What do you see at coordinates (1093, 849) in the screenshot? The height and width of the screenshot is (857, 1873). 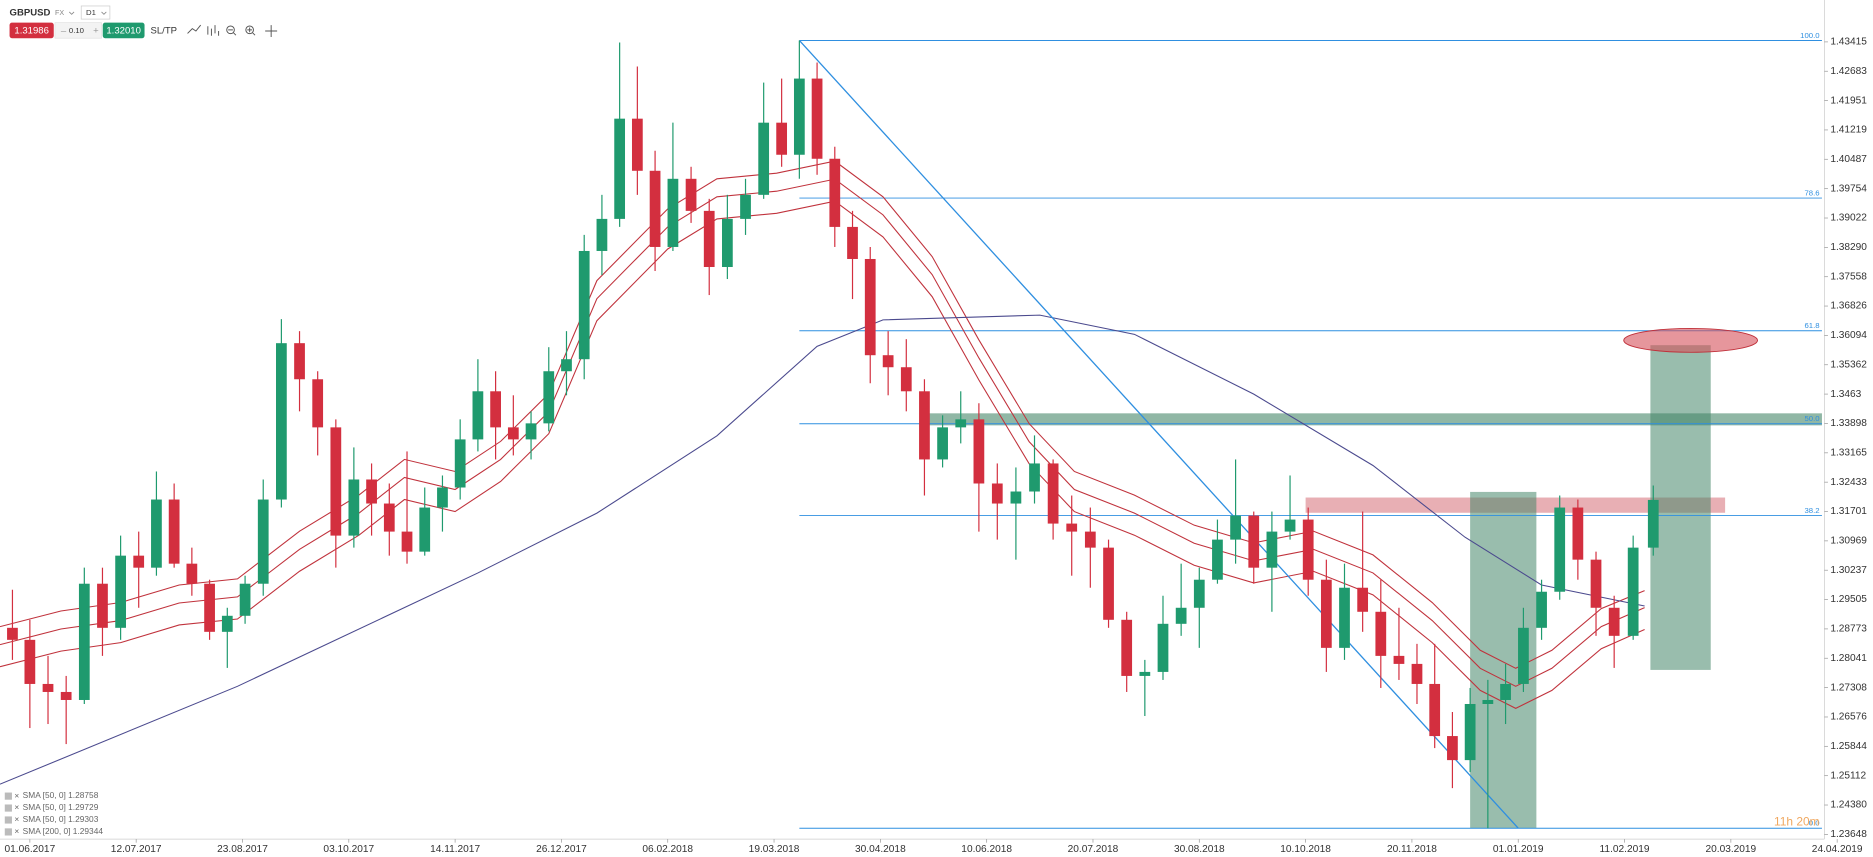 I see `x-tick-label: 20.07.2018` at bounding box center [1093, 849].